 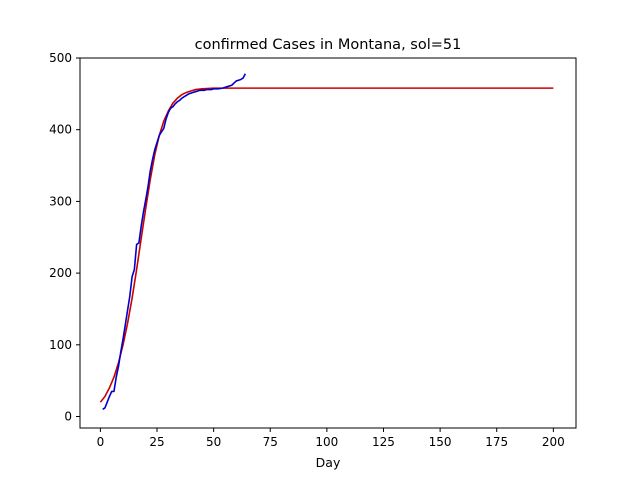 I want to click on x-tick-label: 25, so click(x=156, y=442).